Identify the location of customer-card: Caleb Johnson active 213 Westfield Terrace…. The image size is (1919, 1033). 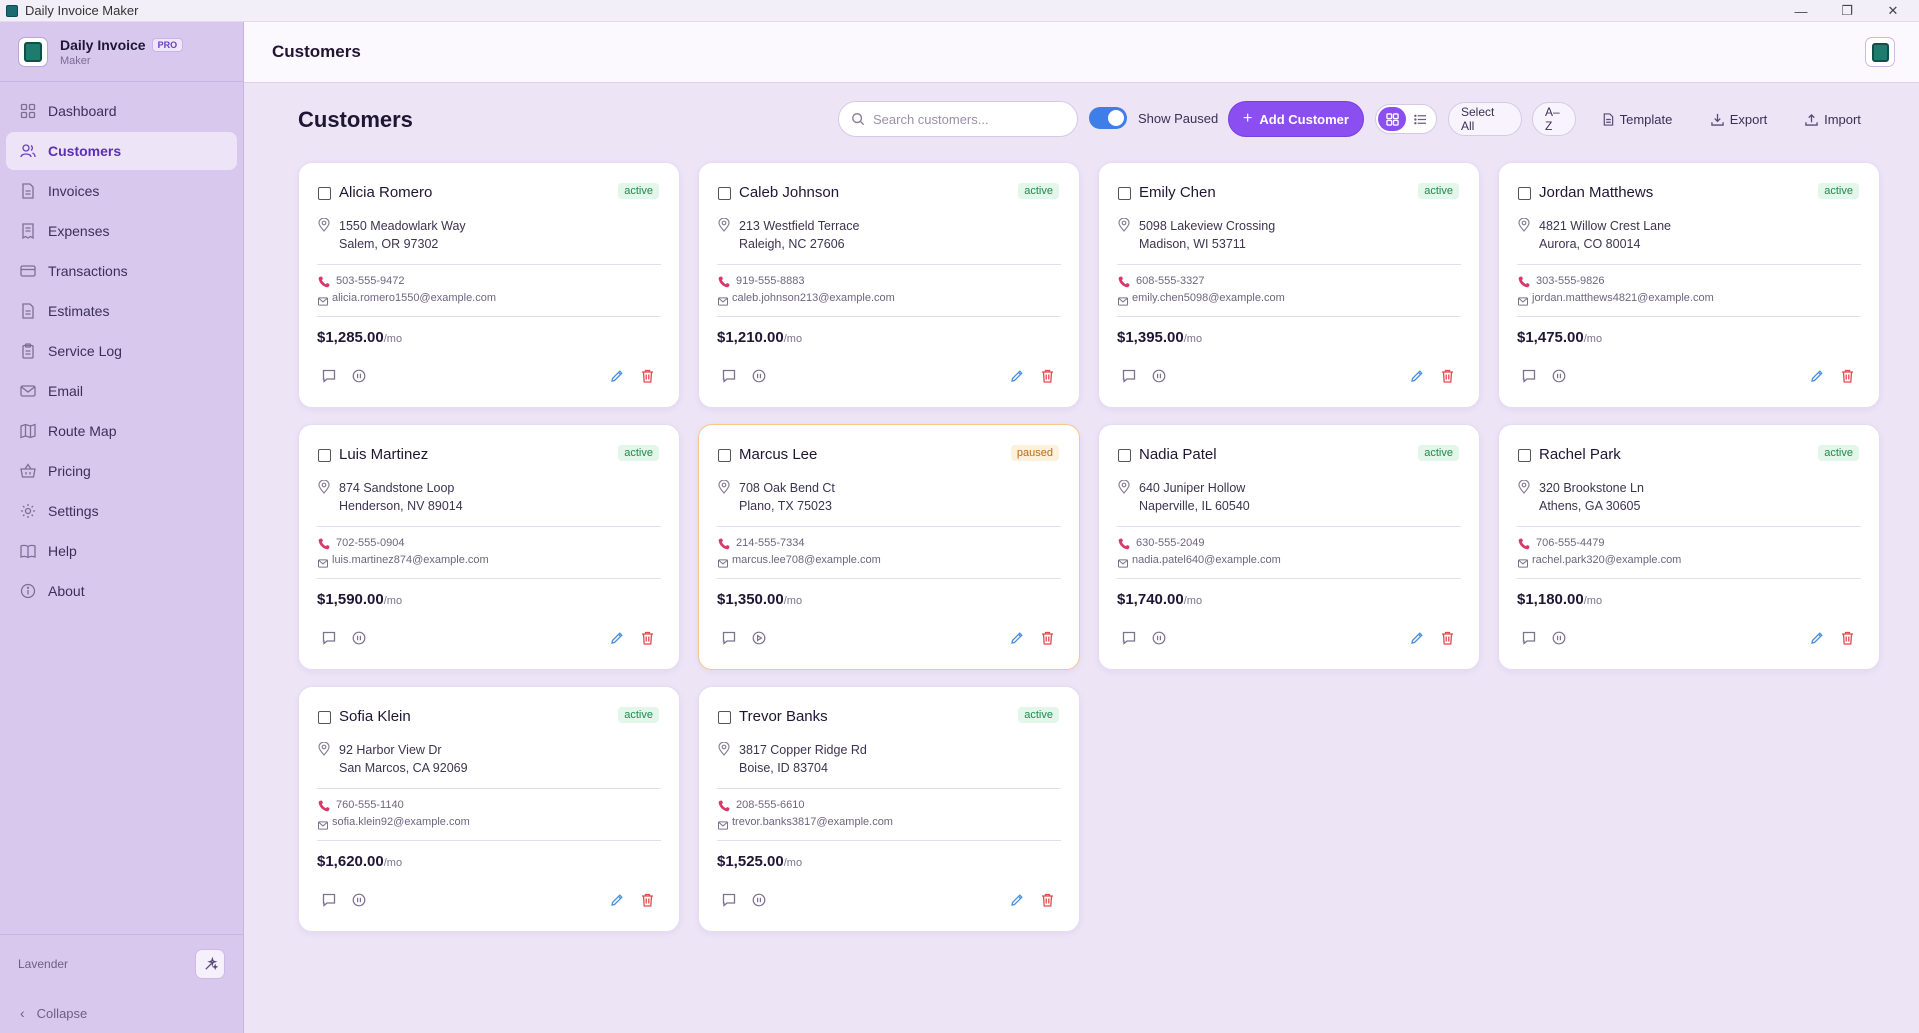
(889, 285).